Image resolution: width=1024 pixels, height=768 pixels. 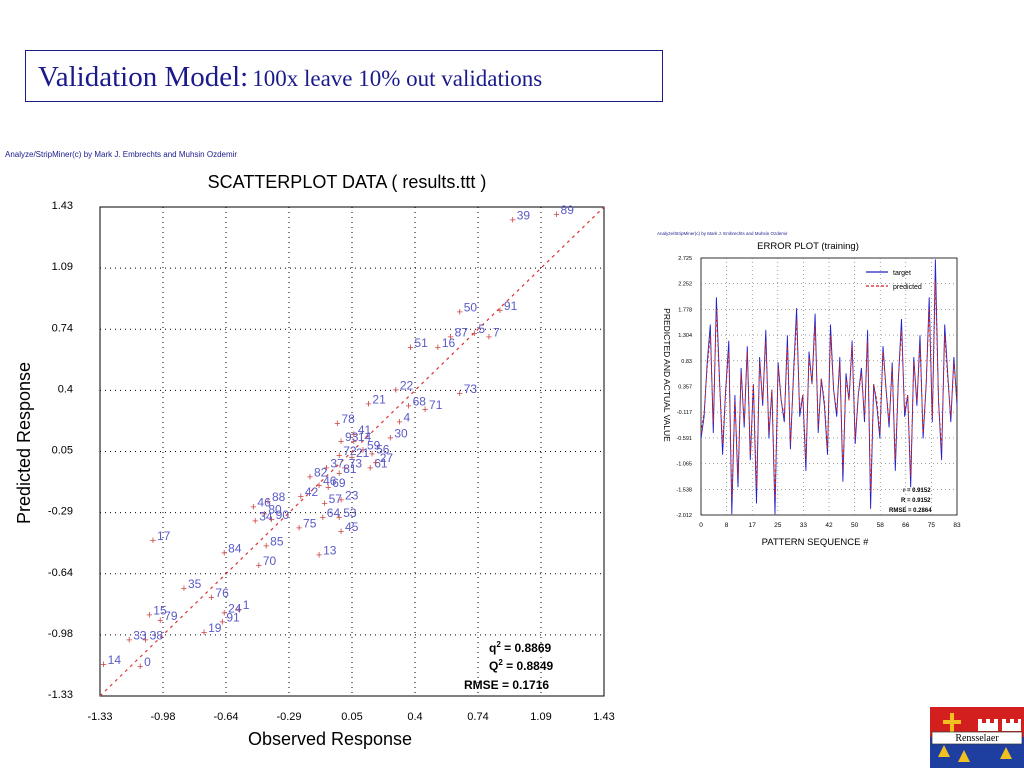 What do you see at coordinates (191, 586) in the screenshot?
I see `scatter-point: +35` at bounding box center [191, 586].